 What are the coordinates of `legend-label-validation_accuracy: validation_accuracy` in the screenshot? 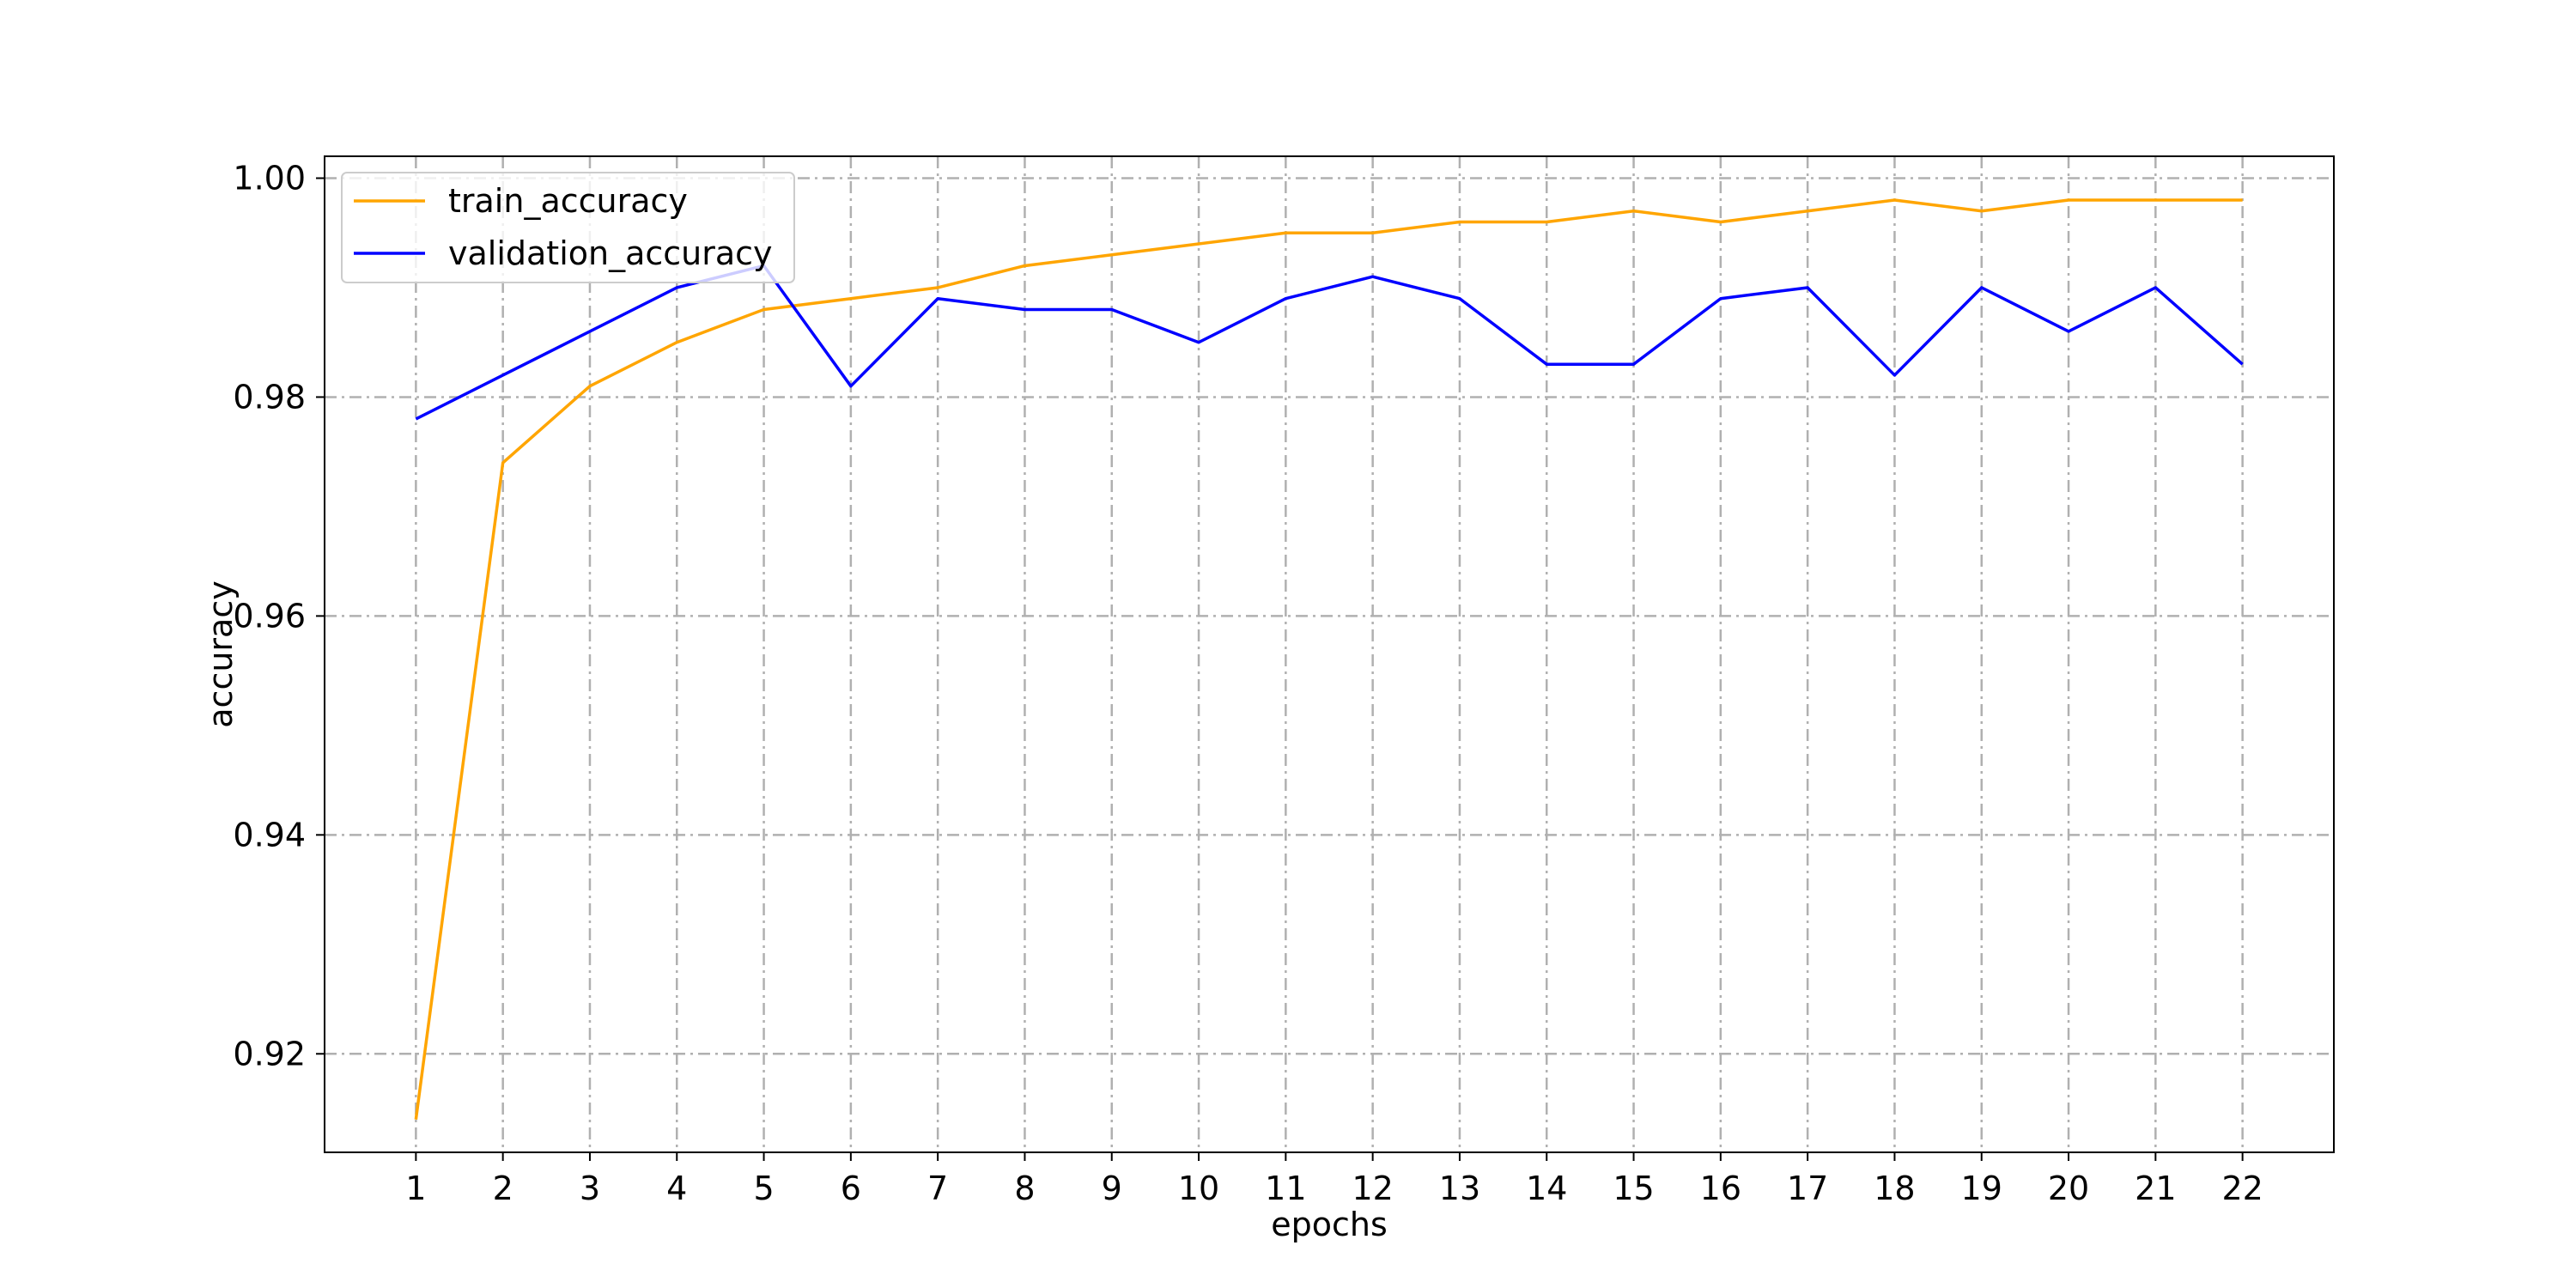 It's located at (610, 253).